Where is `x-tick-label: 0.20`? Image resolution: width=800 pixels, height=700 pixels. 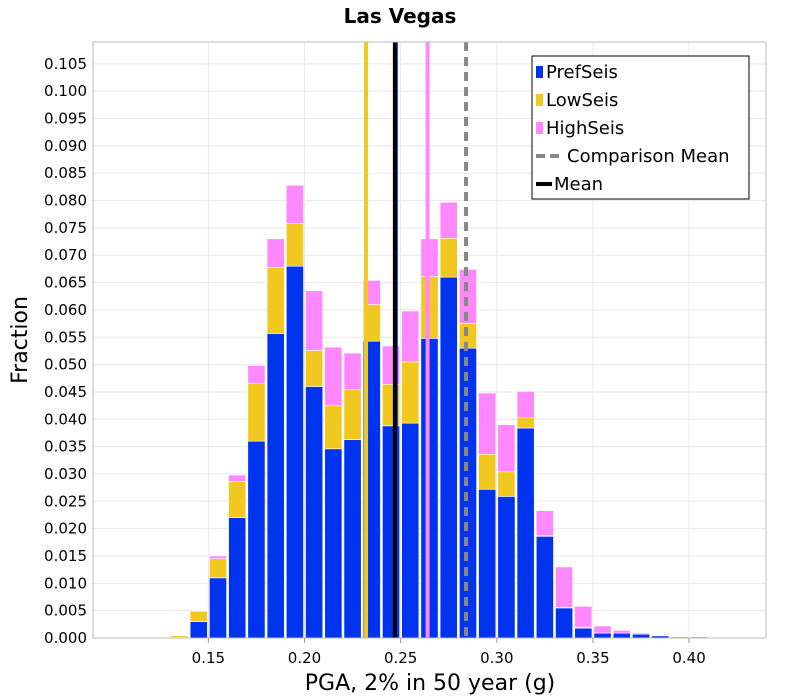
x-tick-label: 0.20 is located at coordinates (304, 658).